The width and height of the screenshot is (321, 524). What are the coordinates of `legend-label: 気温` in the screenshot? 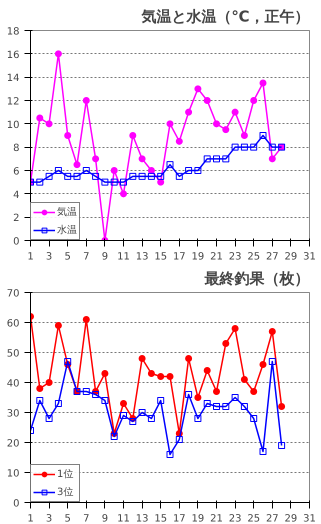 It's located at (67, 212).